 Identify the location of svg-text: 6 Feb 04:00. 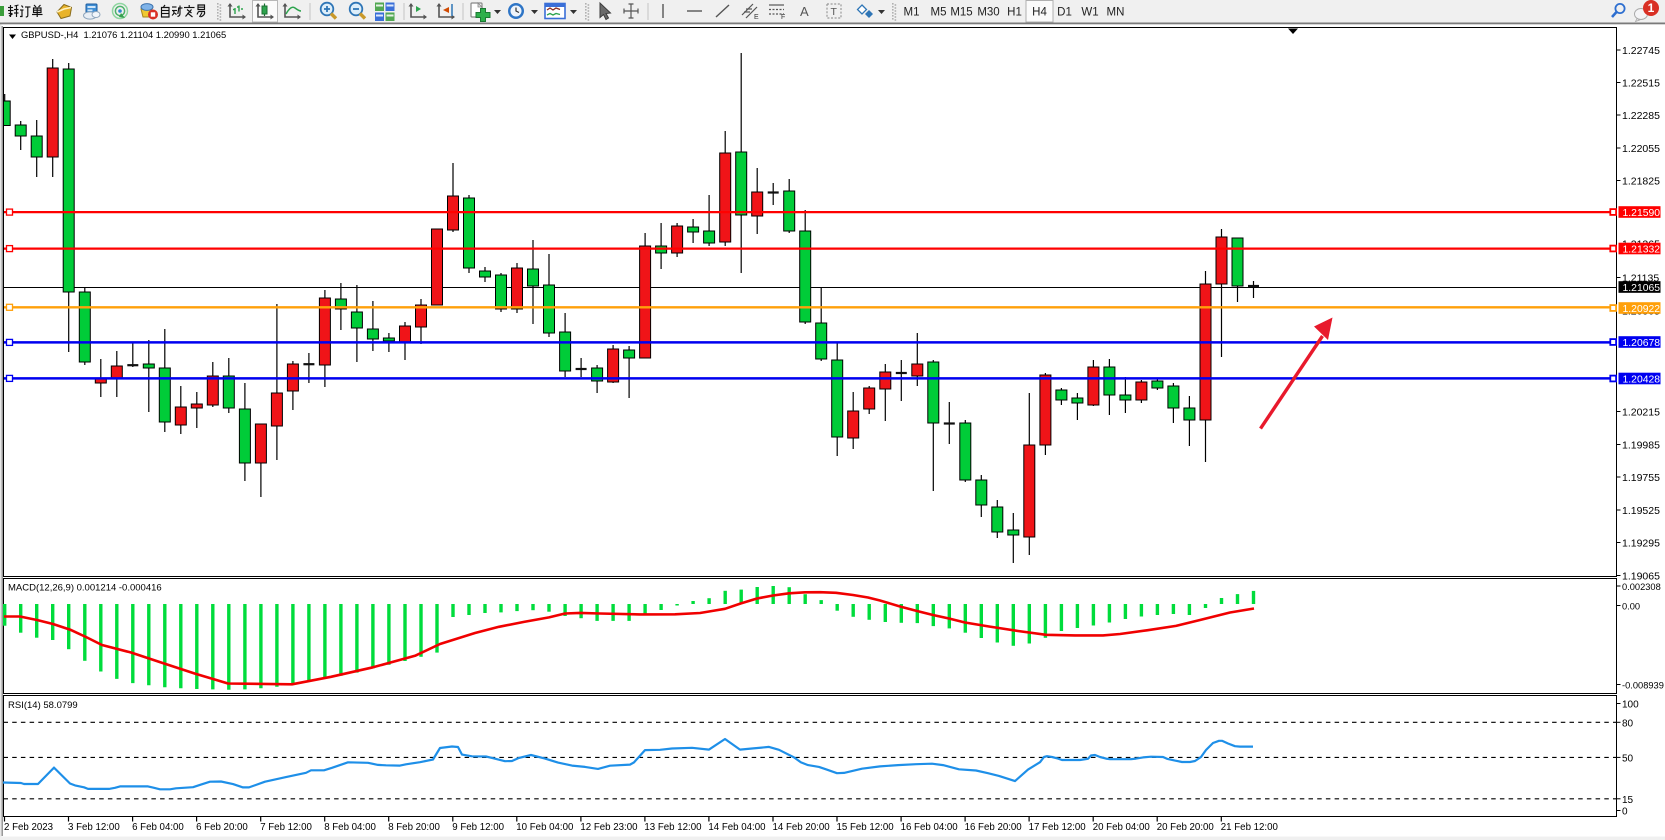
(158, 827).